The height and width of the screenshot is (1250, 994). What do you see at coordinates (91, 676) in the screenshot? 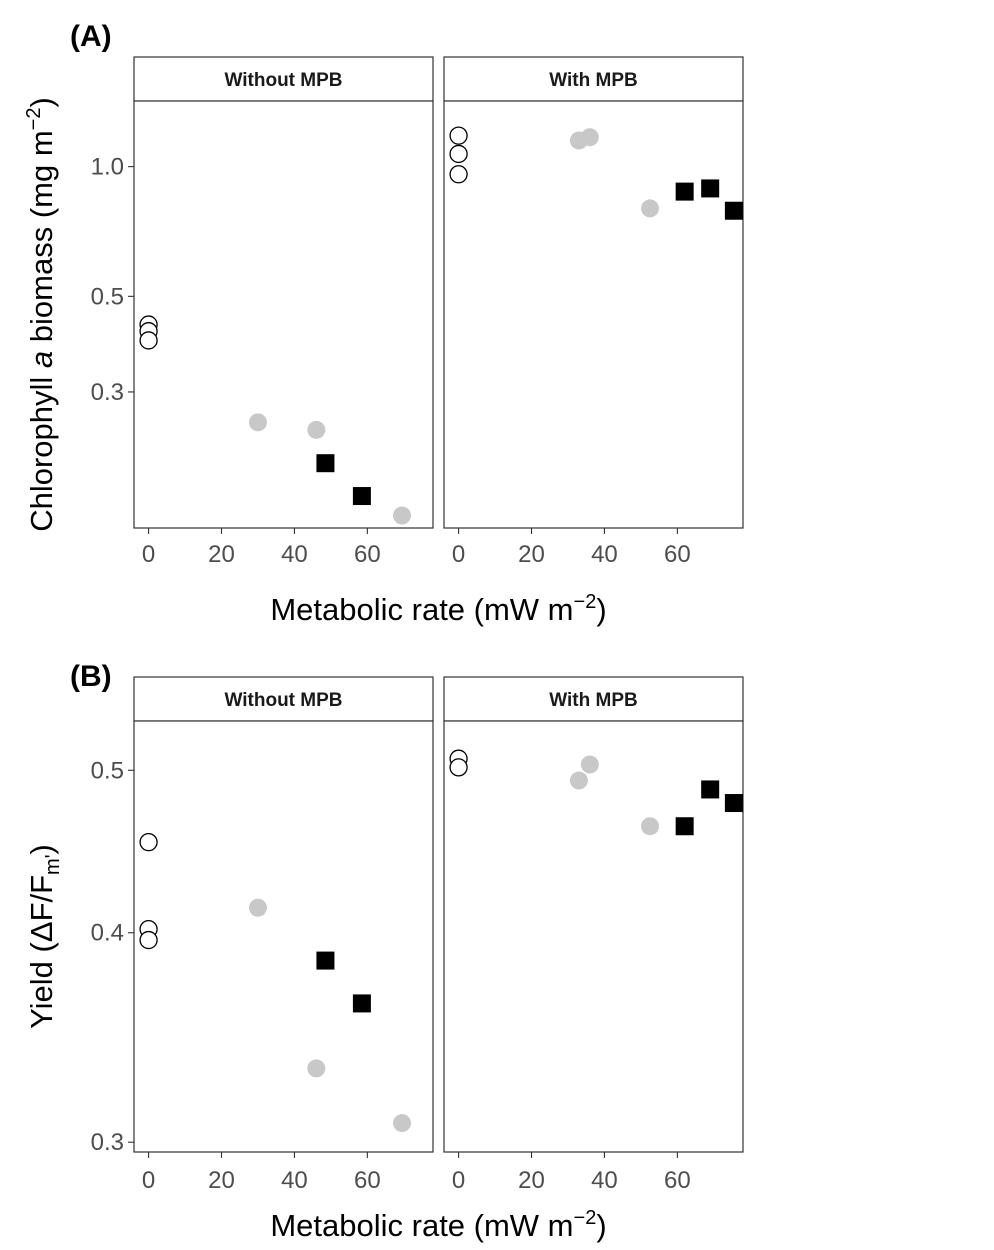
I see `panel-tag: (B)` at bounding box center [91, 676].